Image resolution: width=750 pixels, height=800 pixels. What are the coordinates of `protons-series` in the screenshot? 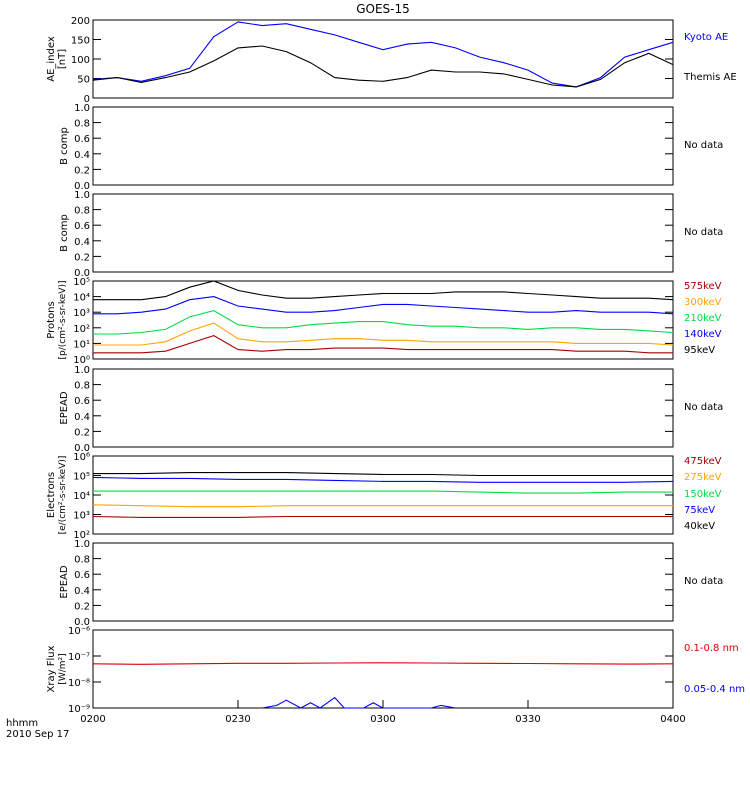 It's located at (383, 317).